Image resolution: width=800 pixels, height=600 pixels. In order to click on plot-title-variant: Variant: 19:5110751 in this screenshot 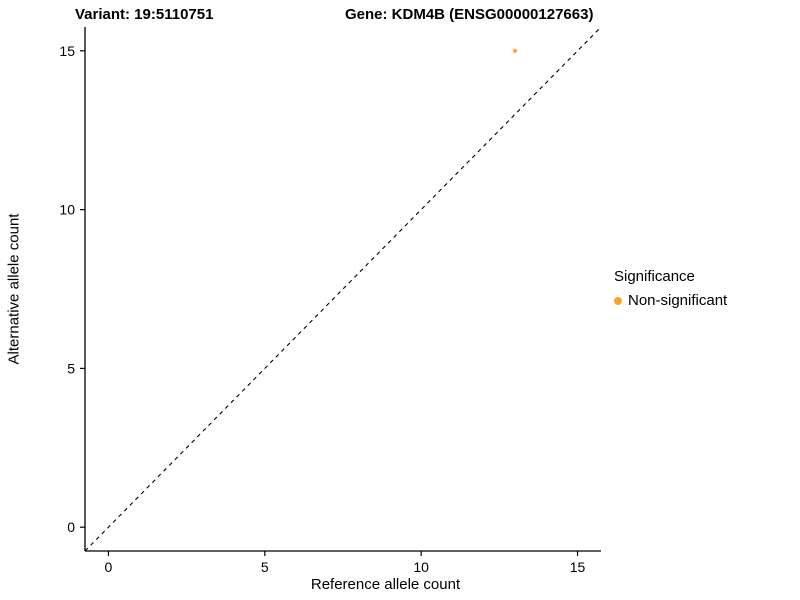, I will do `click(144, 14)`.